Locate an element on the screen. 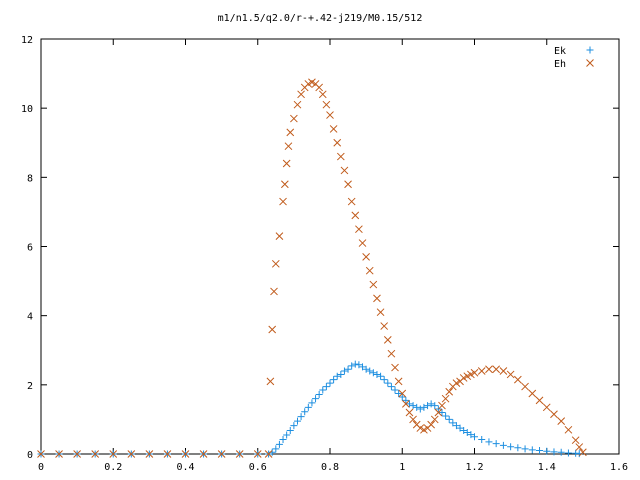 The height and width of the screenshot is (480, 640). y-tick-label: 2 is located at coordinates (30, 386).